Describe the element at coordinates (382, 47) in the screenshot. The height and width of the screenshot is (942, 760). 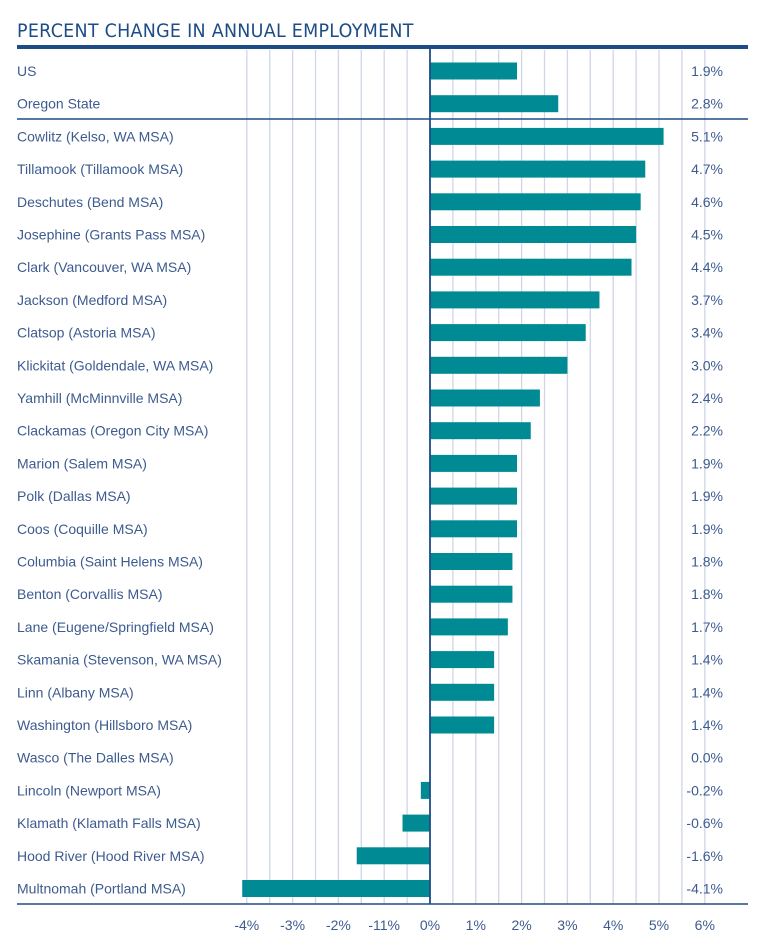
I see `top-rule` at that location.